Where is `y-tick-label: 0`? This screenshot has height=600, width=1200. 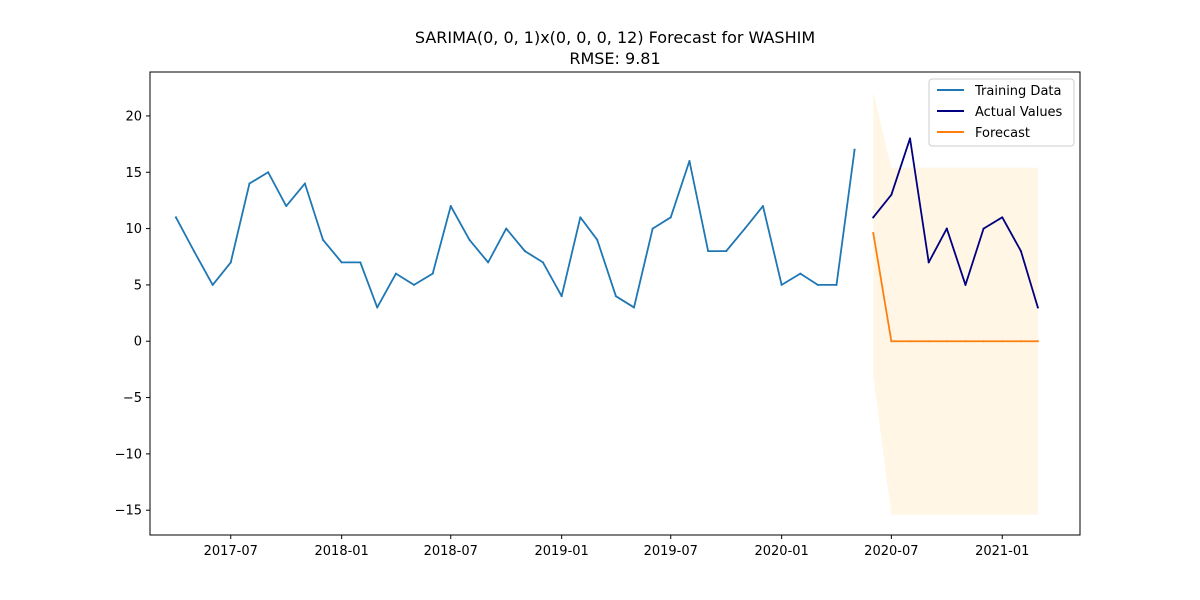 y-tick-label: 0 is located at coordinates (138, 342).